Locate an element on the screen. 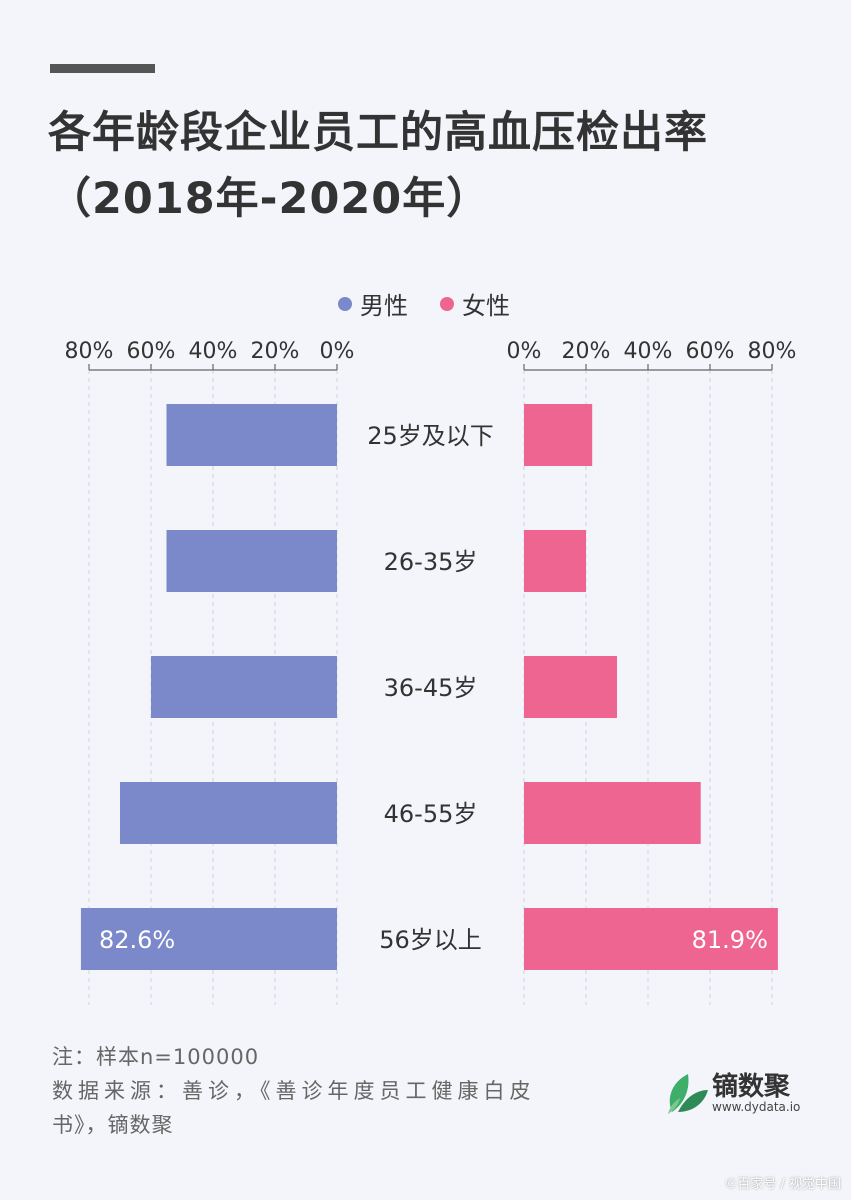  category-label-3: 46-55岁 is located at coordinates (431, 814).